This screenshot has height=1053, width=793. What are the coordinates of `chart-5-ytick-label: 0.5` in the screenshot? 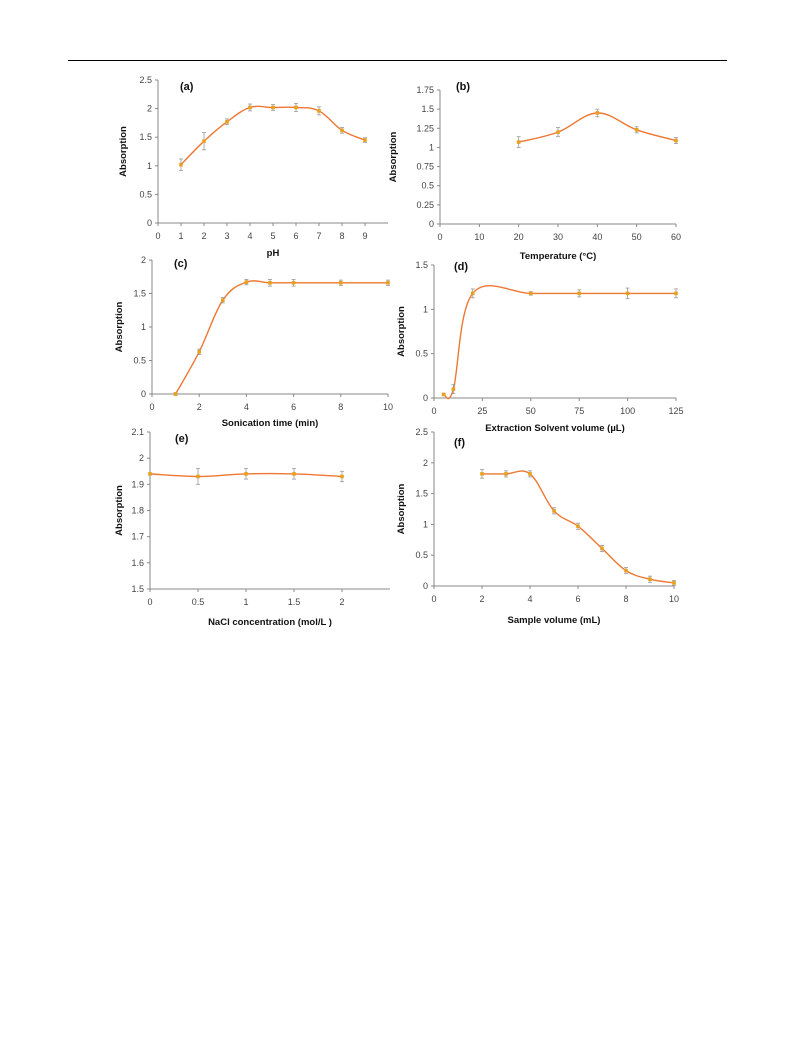 It's located at (421, 555).